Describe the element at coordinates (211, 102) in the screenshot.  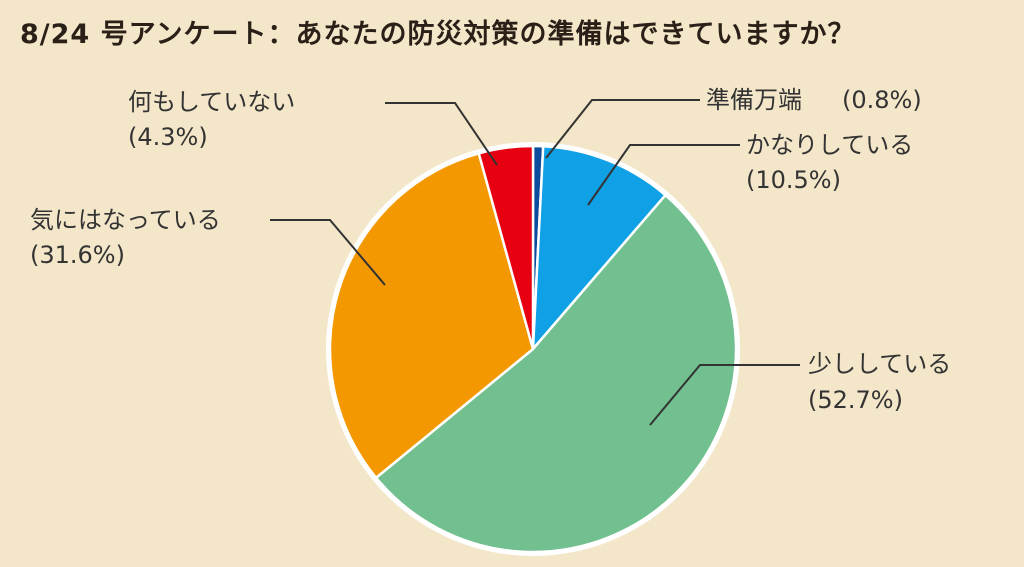
I see `slice-label-4: 何もしていない` at that location.